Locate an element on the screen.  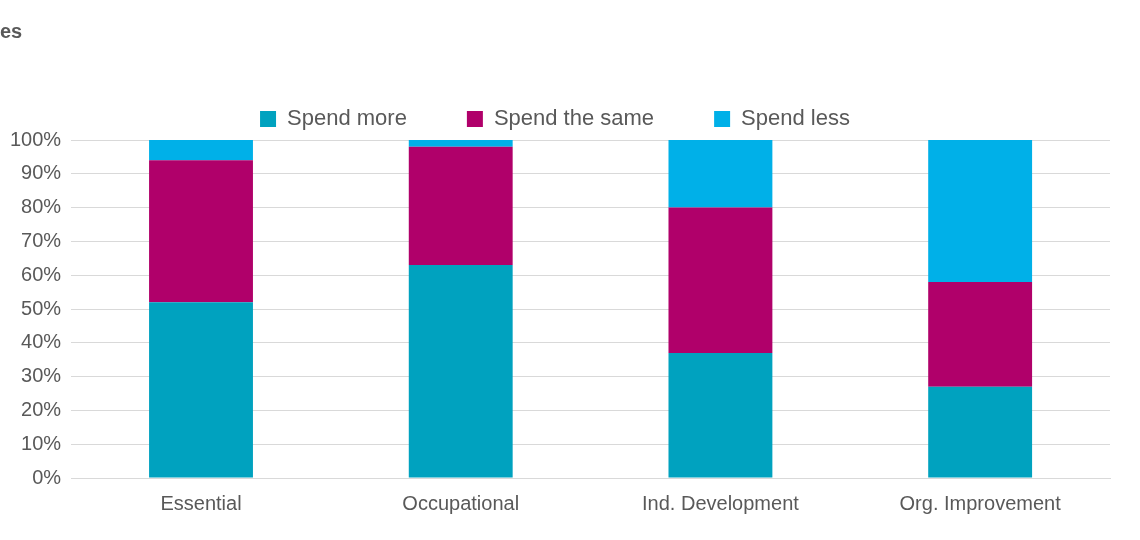
legend-label: Spend less is located at coordinates (795, 118).